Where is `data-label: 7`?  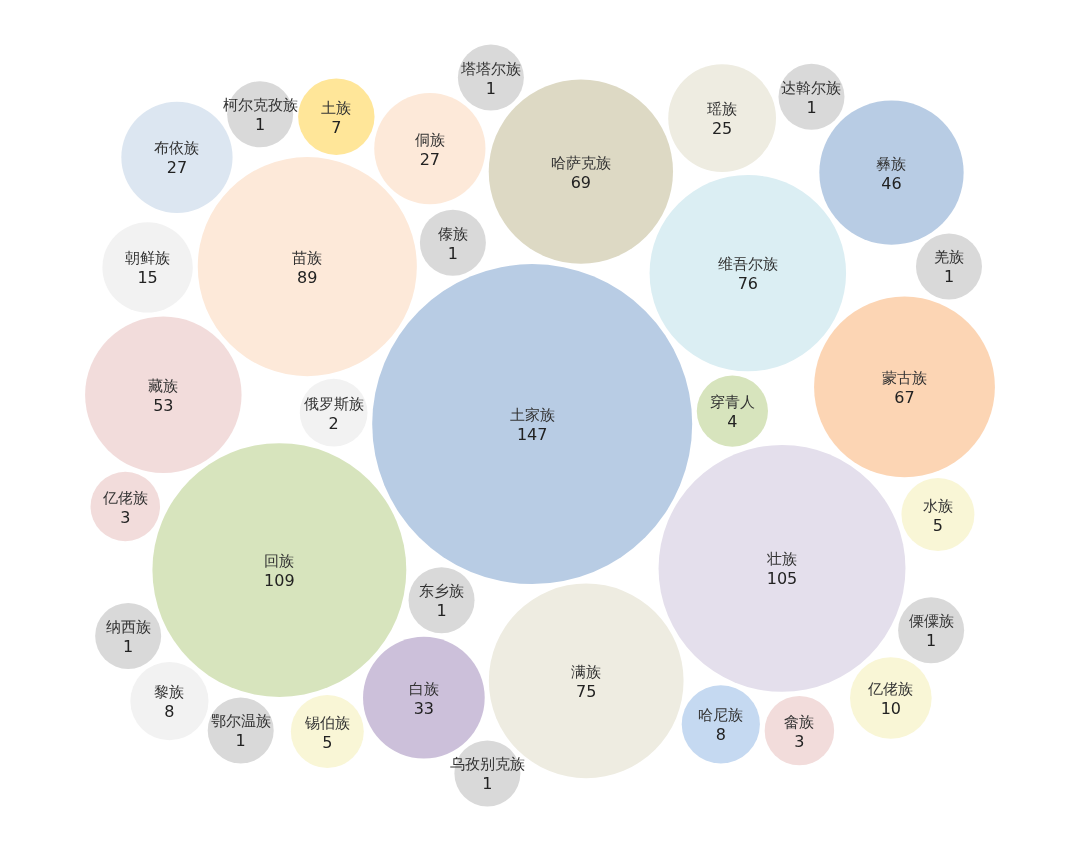
data-label: 7 is located at coordinates (336, 127).